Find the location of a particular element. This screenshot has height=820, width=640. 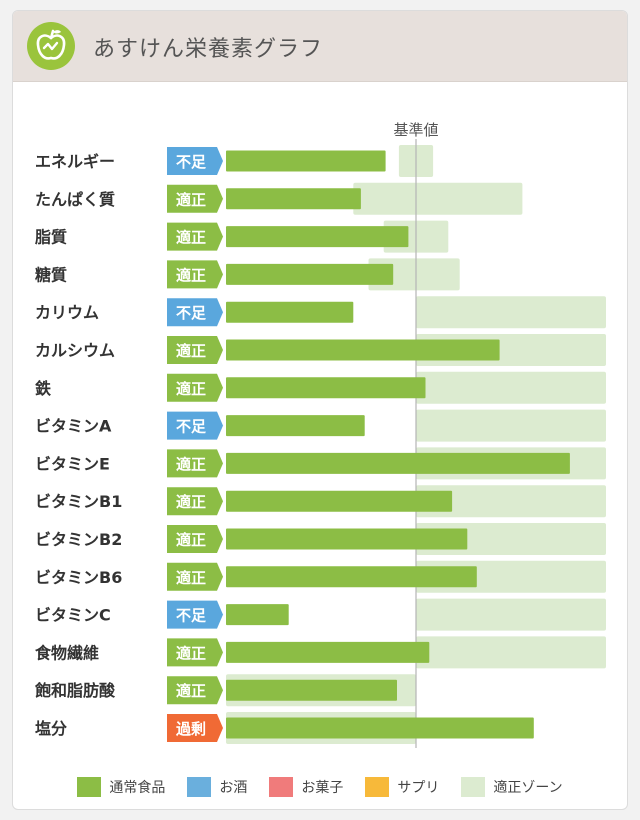

page-title: あすけん栄養素グラフ is located at coordinates (208, 49).